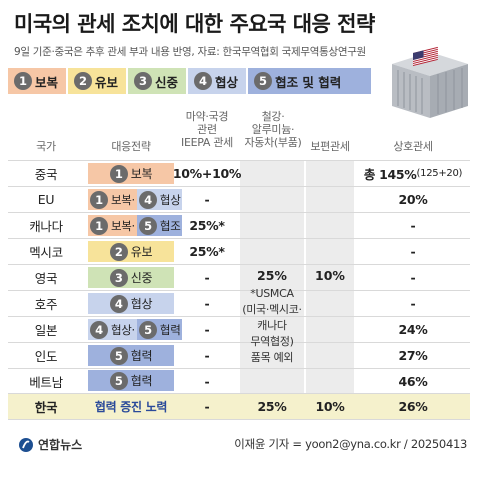 The image size is (477, 500). Describe the element at coordinates (350, 444) in the screenshot. I see `footer-credit: 이재윤 기자 = yoon2@yna.co.kr / 20250413` at that location.